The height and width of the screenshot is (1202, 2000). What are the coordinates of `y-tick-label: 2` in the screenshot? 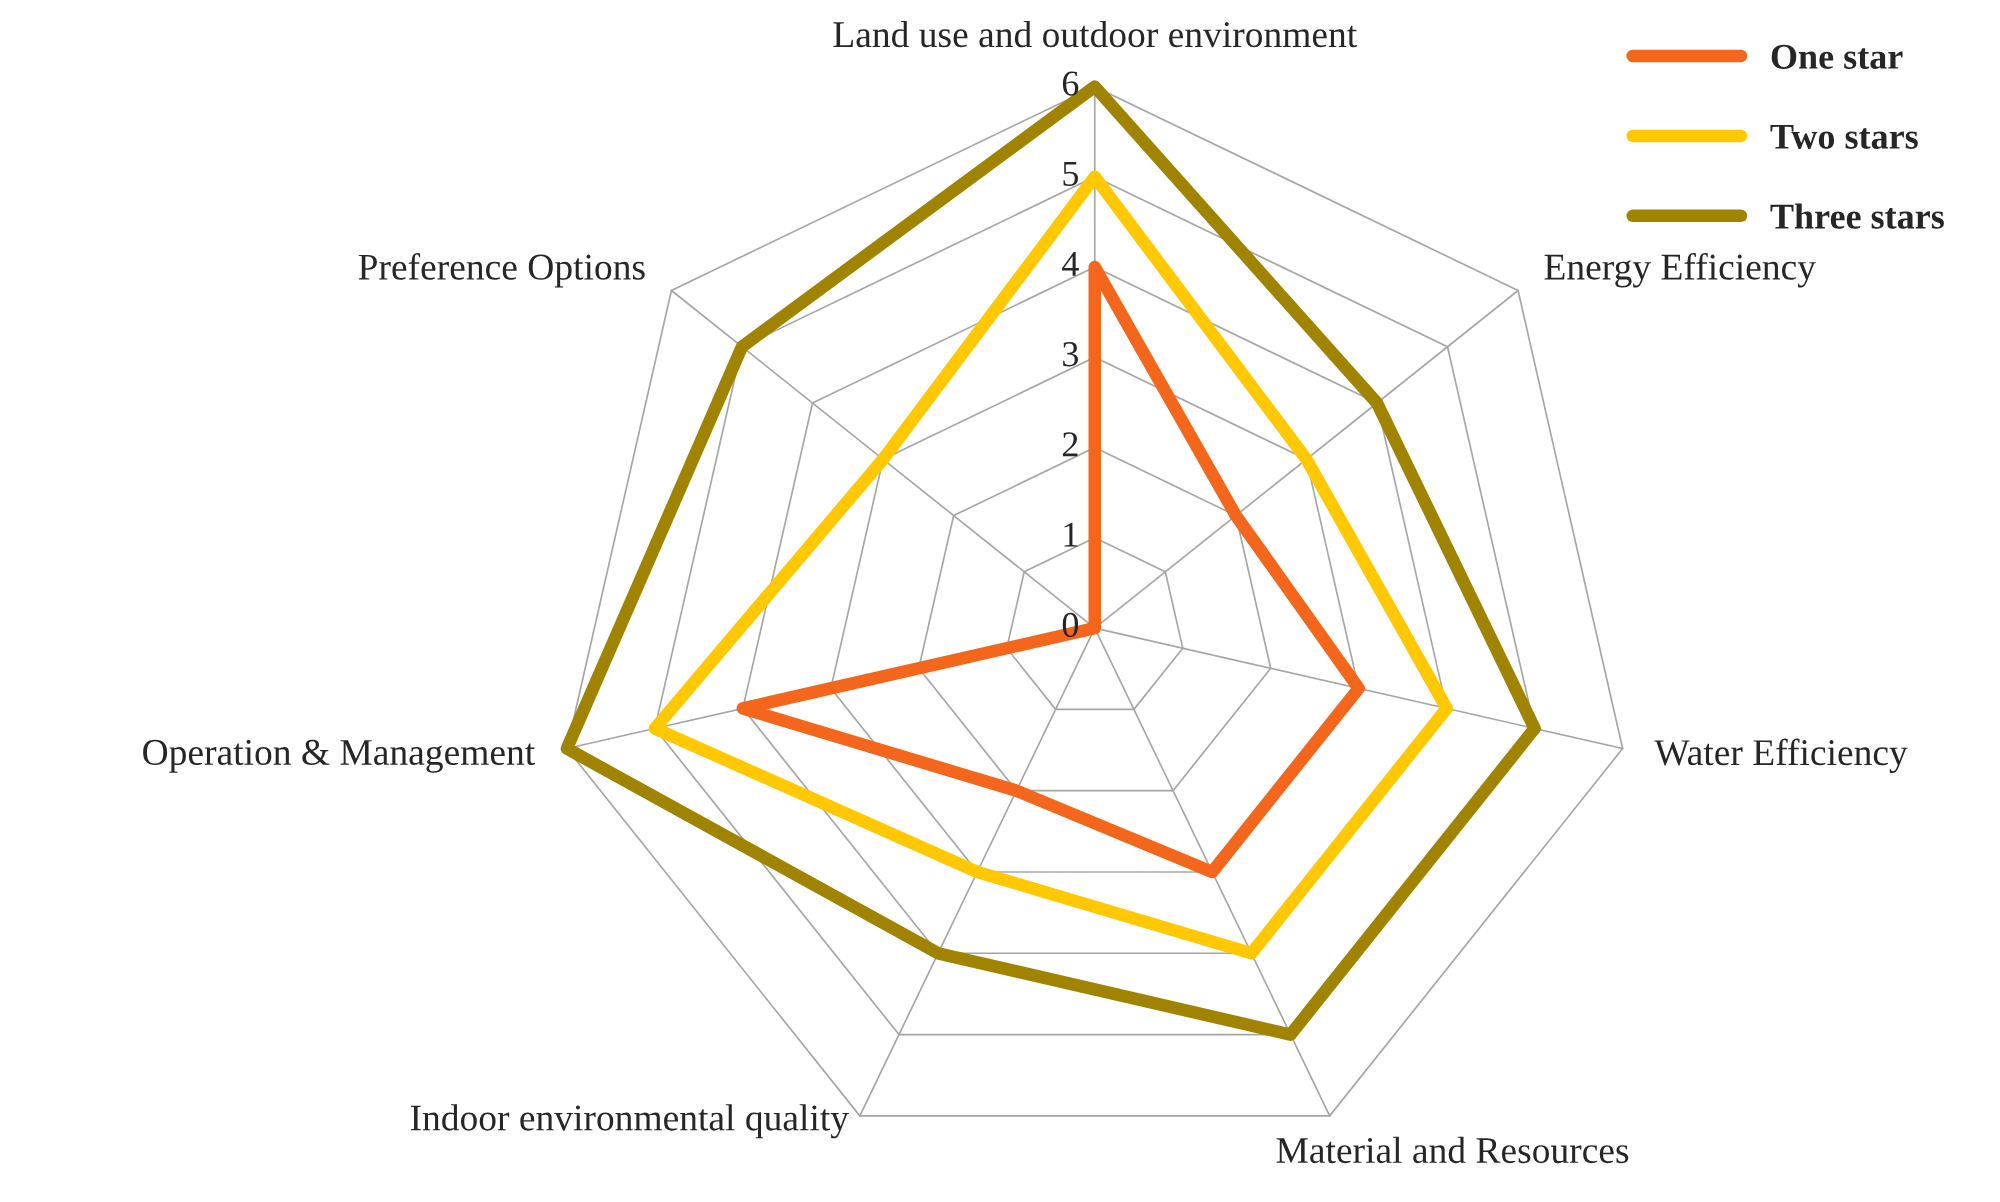 It's located at (1070, 444).